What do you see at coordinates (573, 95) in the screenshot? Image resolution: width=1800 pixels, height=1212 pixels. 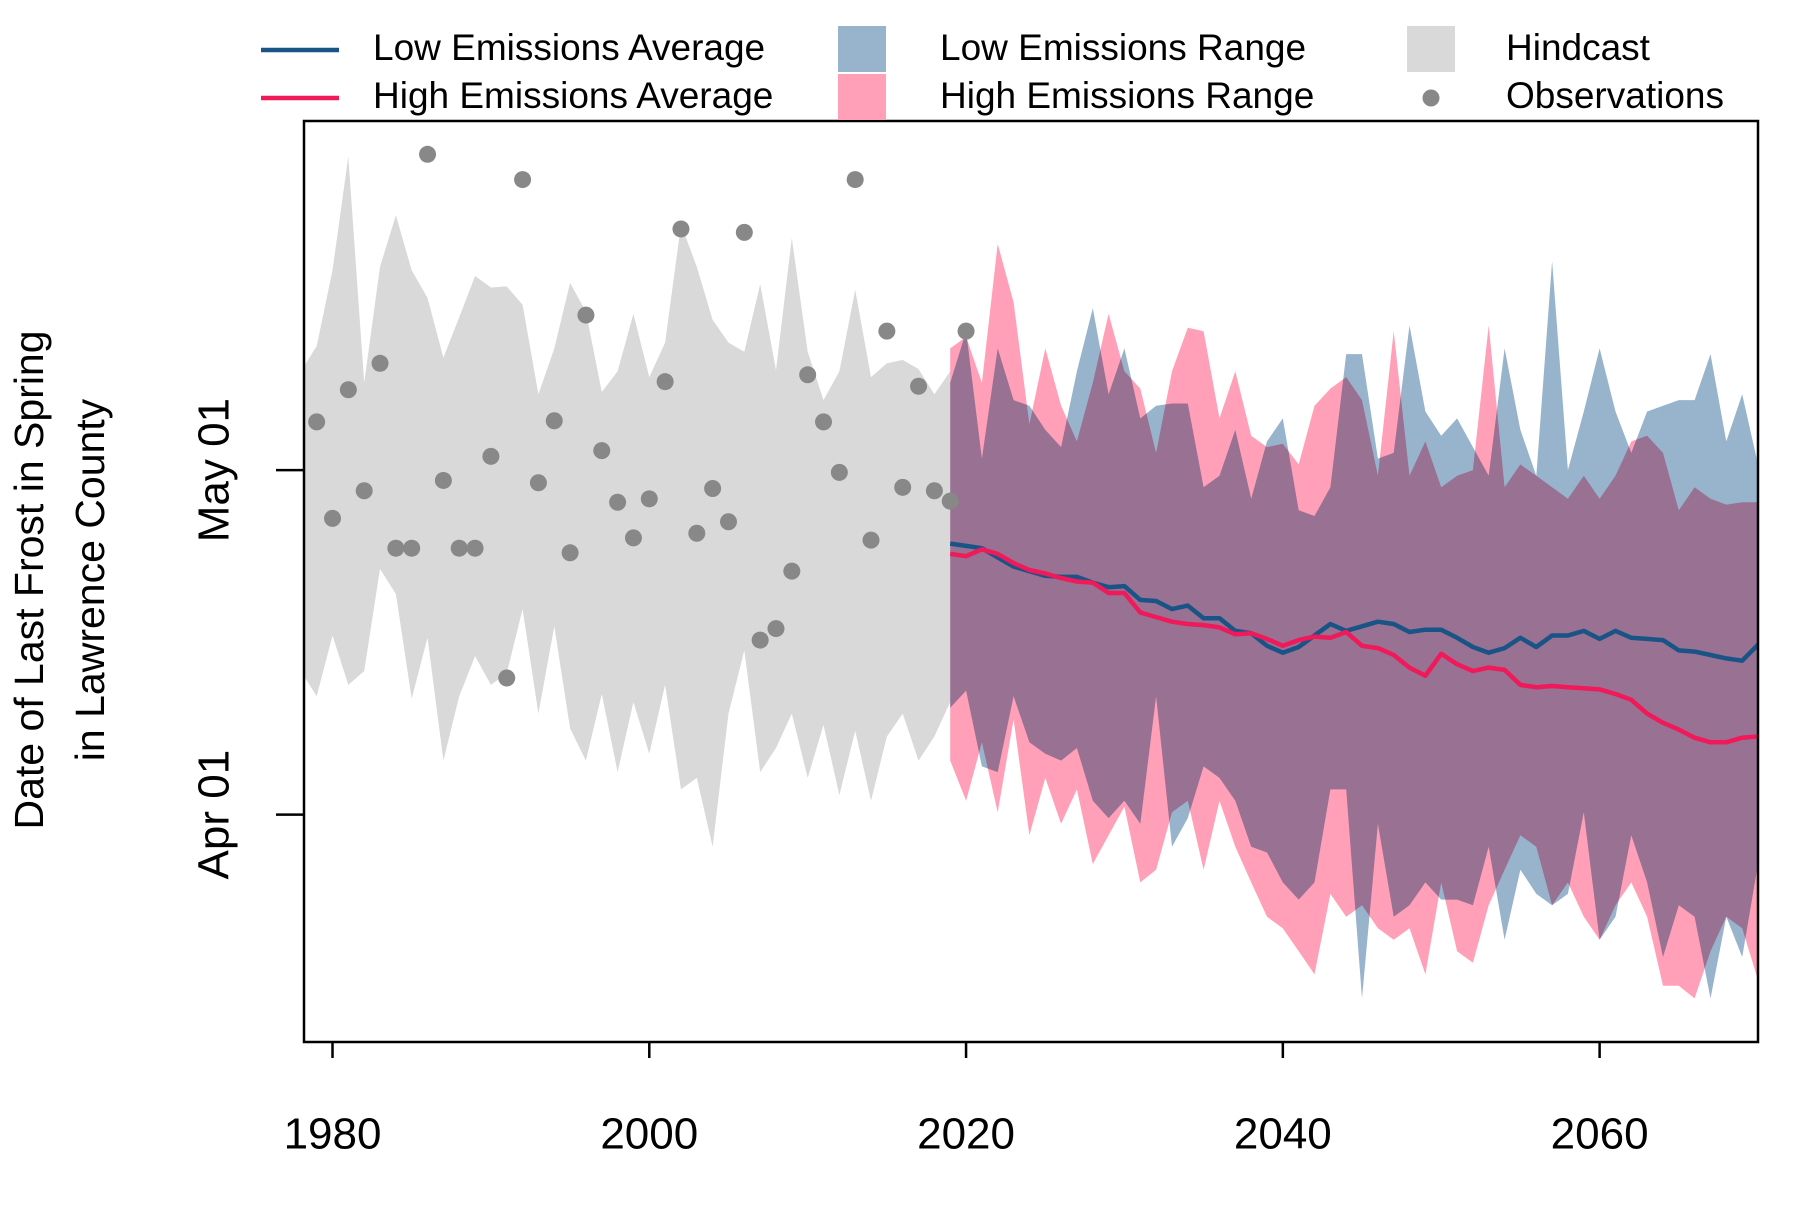 I see `legend-label: High Emissions Average` at bounding box center [573, 95].